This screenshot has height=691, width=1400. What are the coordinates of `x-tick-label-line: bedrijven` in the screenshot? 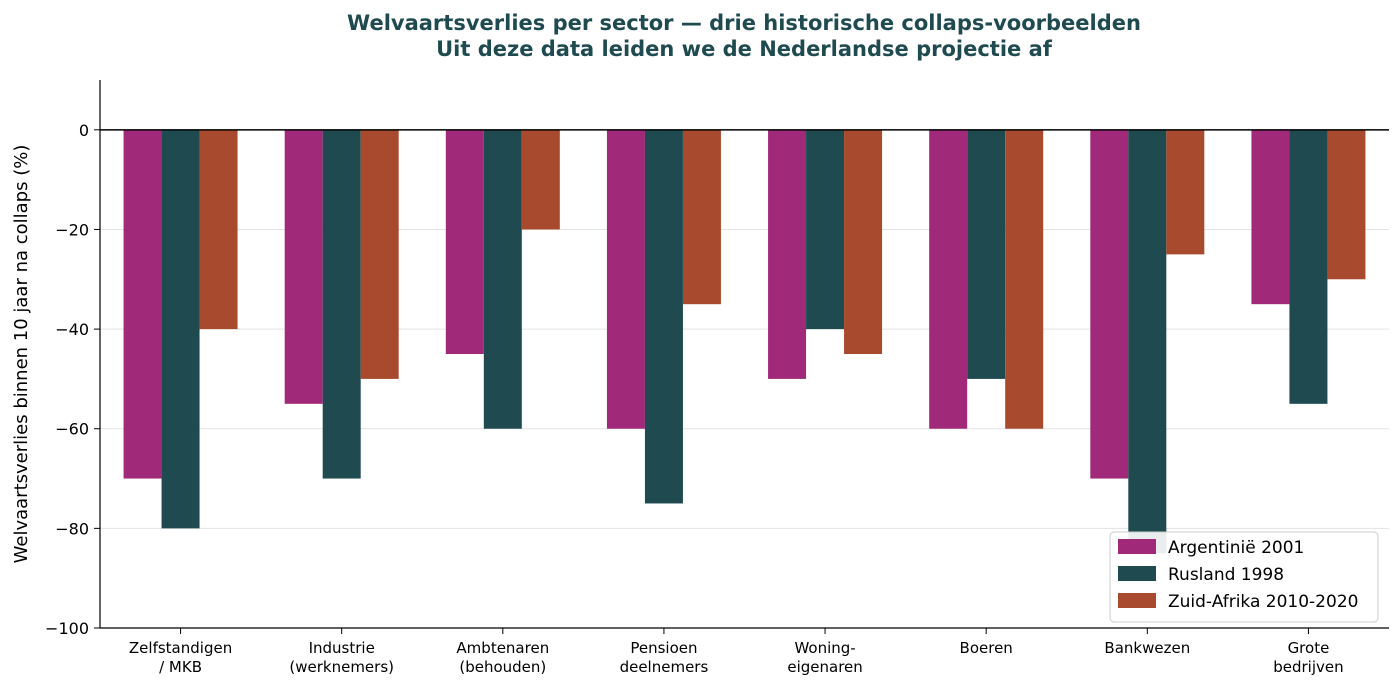 It's located at (1308, 667).